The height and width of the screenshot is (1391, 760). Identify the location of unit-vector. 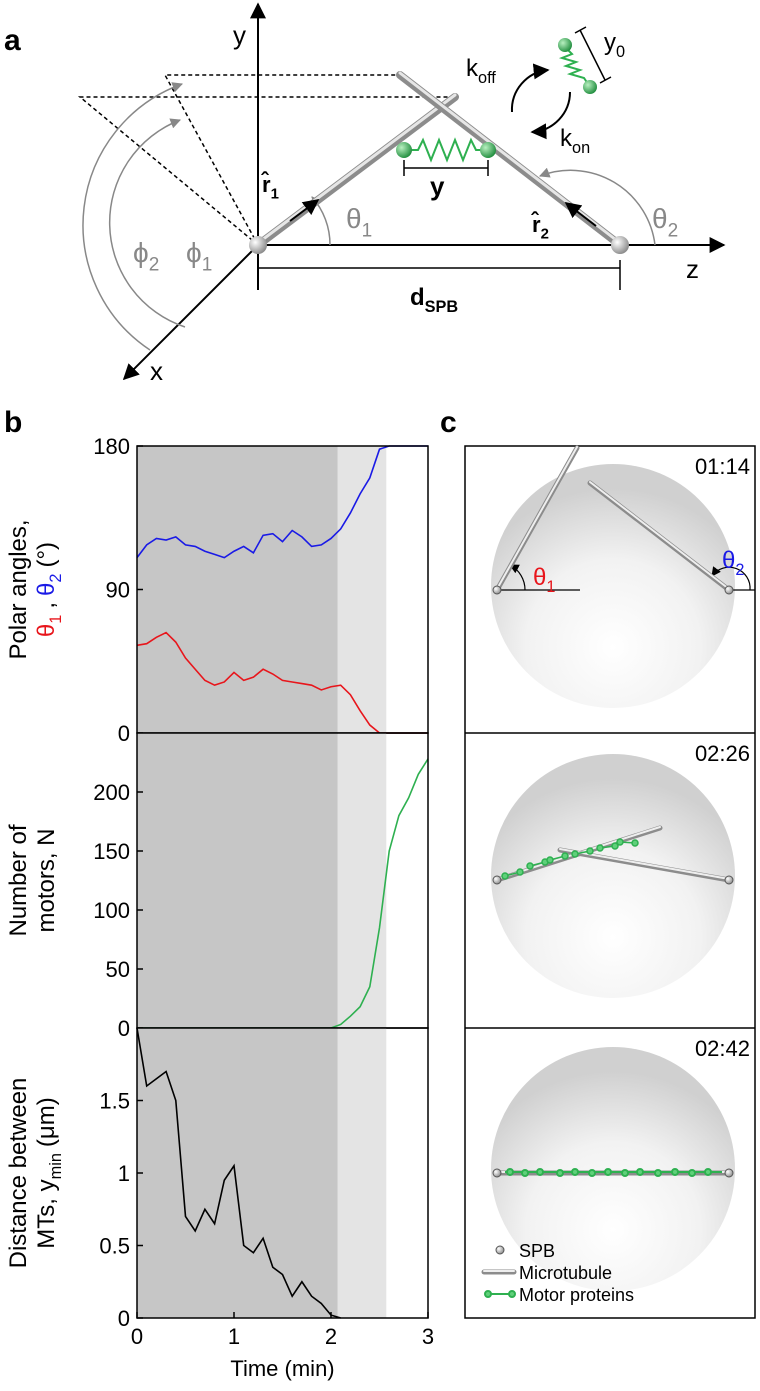
(580, 214).